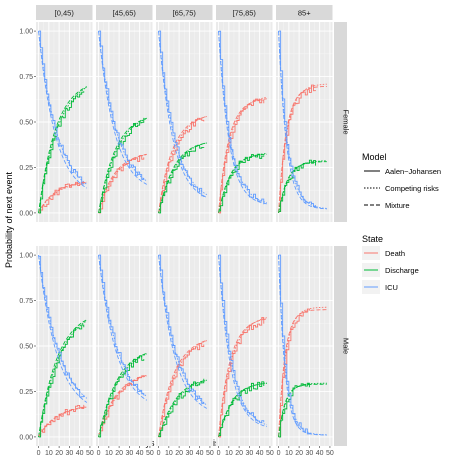 Image resolution: width=455 pixels, height=455 pixels. What do you see at coordinates (346, 121) in the screenshot?
I see `row-strip-label: Female` at bounding box center [346, 121].